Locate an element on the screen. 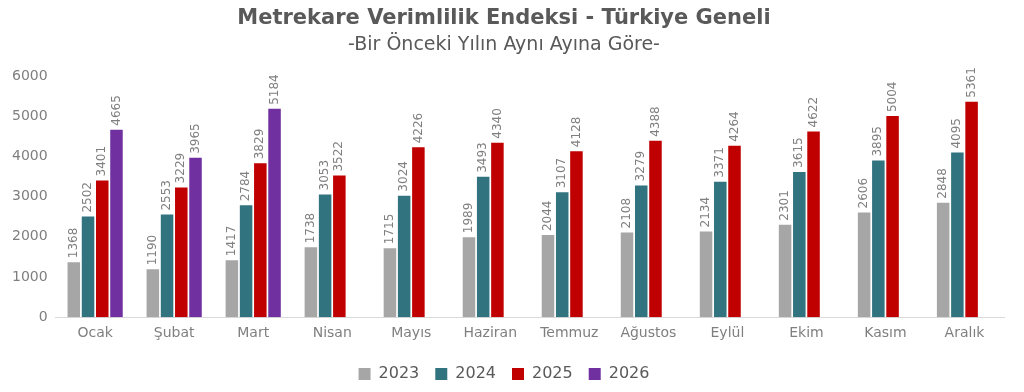  x-tick-label: Kasım is located at coordinates (885, 332).